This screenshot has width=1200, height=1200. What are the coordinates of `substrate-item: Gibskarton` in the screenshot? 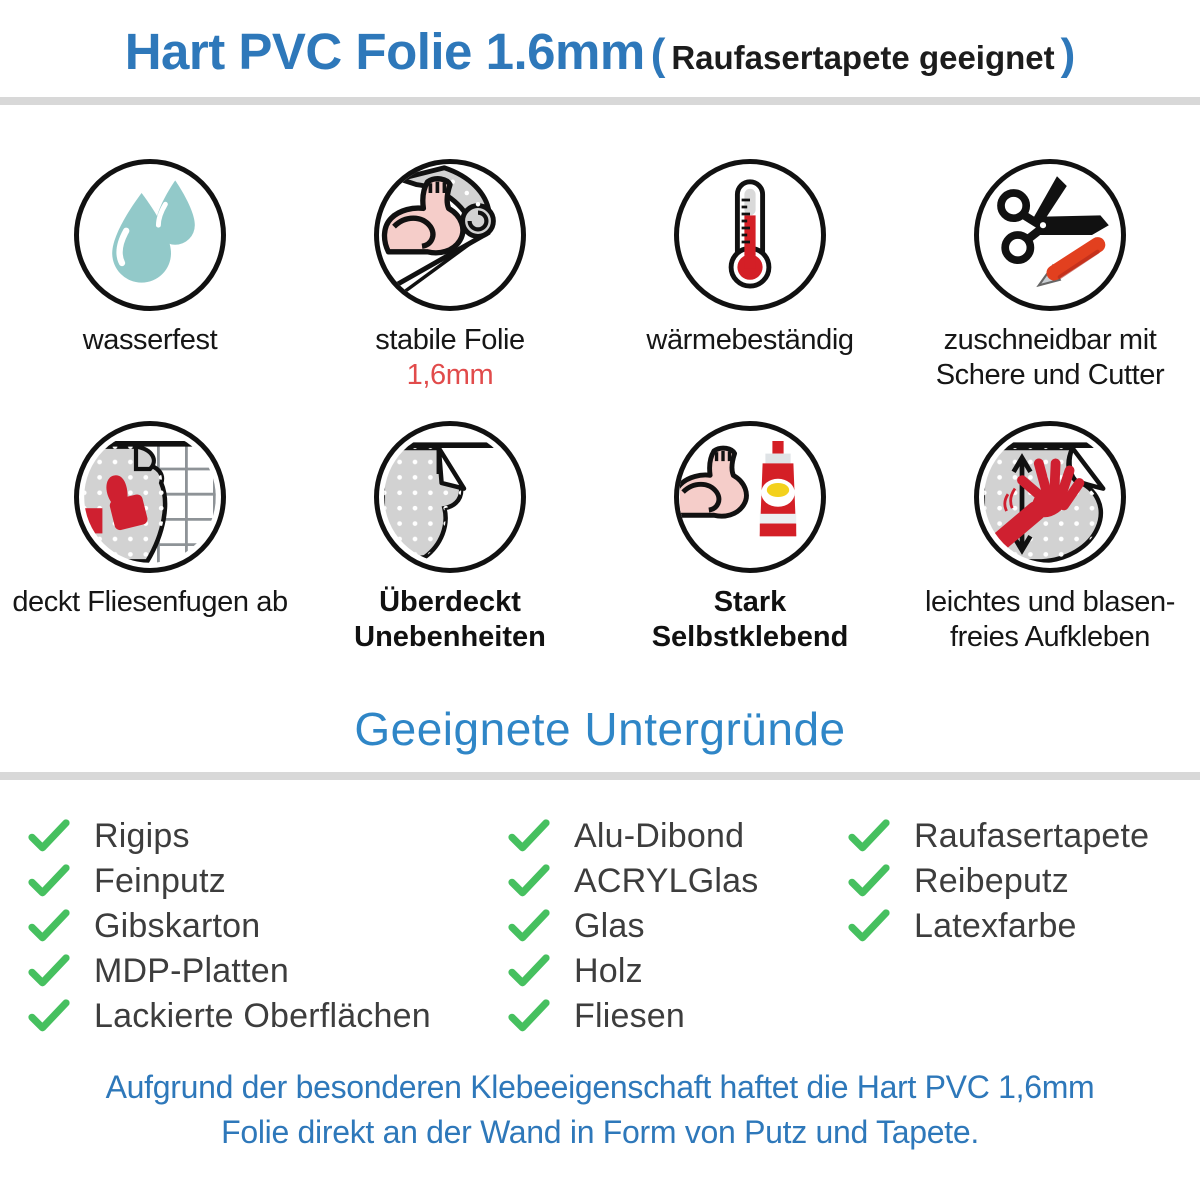 It's located at (268, 926).